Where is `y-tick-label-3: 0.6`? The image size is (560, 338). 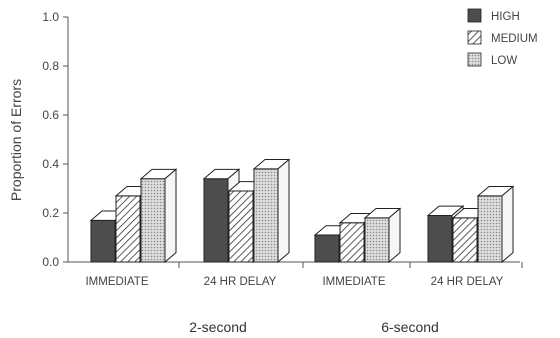 y-tick-label-3: 0.6 is located at coordinates (50, 115).